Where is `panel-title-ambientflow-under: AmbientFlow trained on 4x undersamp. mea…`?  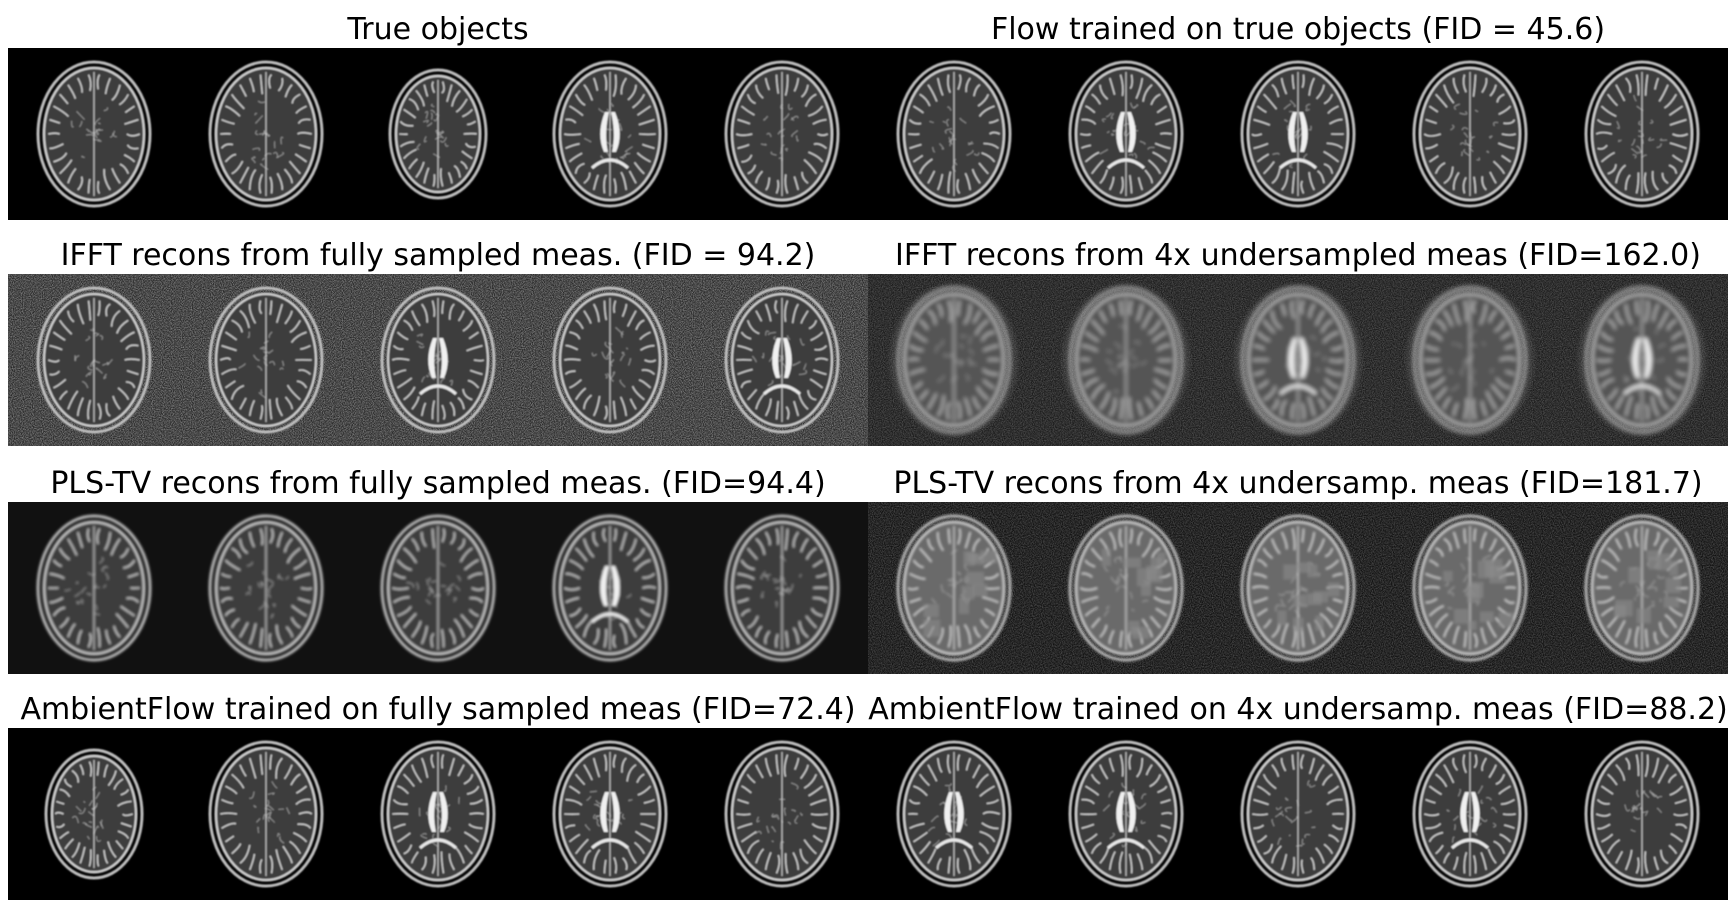
panel-title-ambientflow-under: AmbientFlow trained on 4x undersamp. mea… is located at coordinates (1298, 709).